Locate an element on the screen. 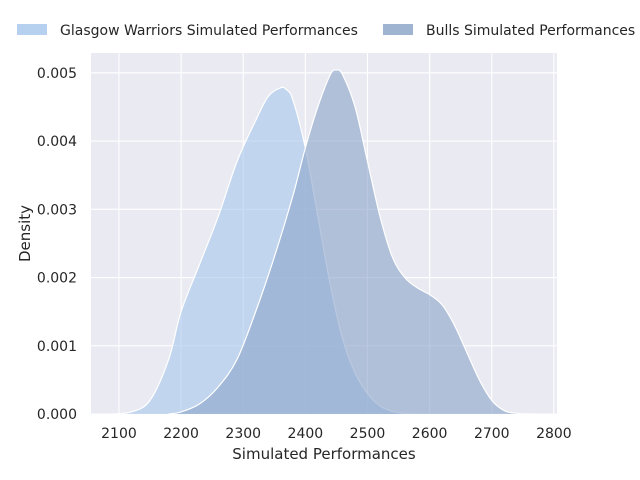  legend-label-bulls: Bulls Simulated Performances is located at coordinates (530, 31).